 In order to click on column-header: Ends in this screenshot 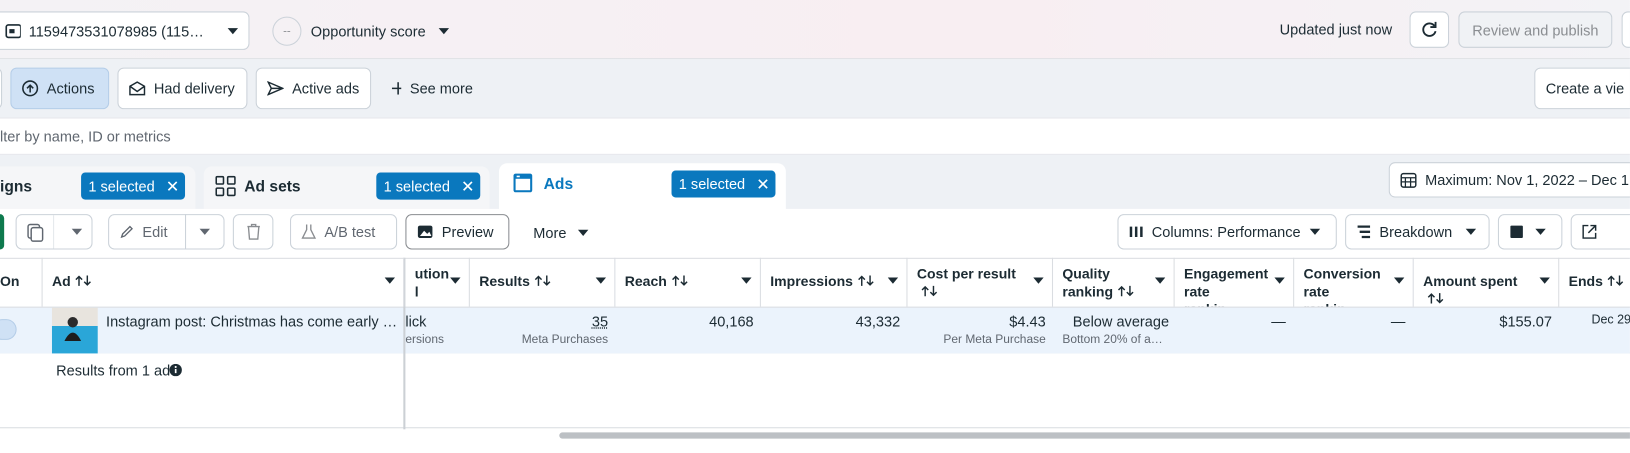, I will do `click(1594, 282)`.